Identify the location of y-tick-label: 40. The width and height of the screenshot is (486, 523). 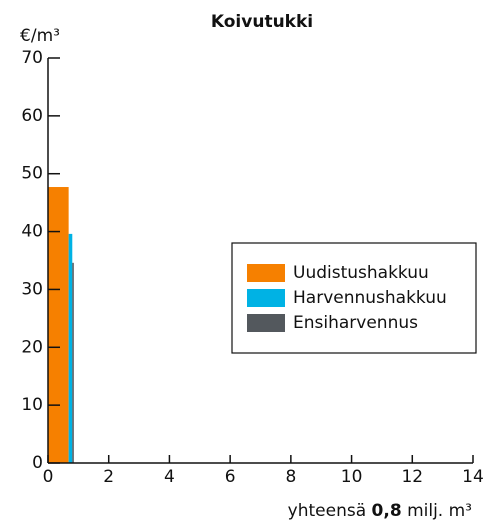
(32, 232).